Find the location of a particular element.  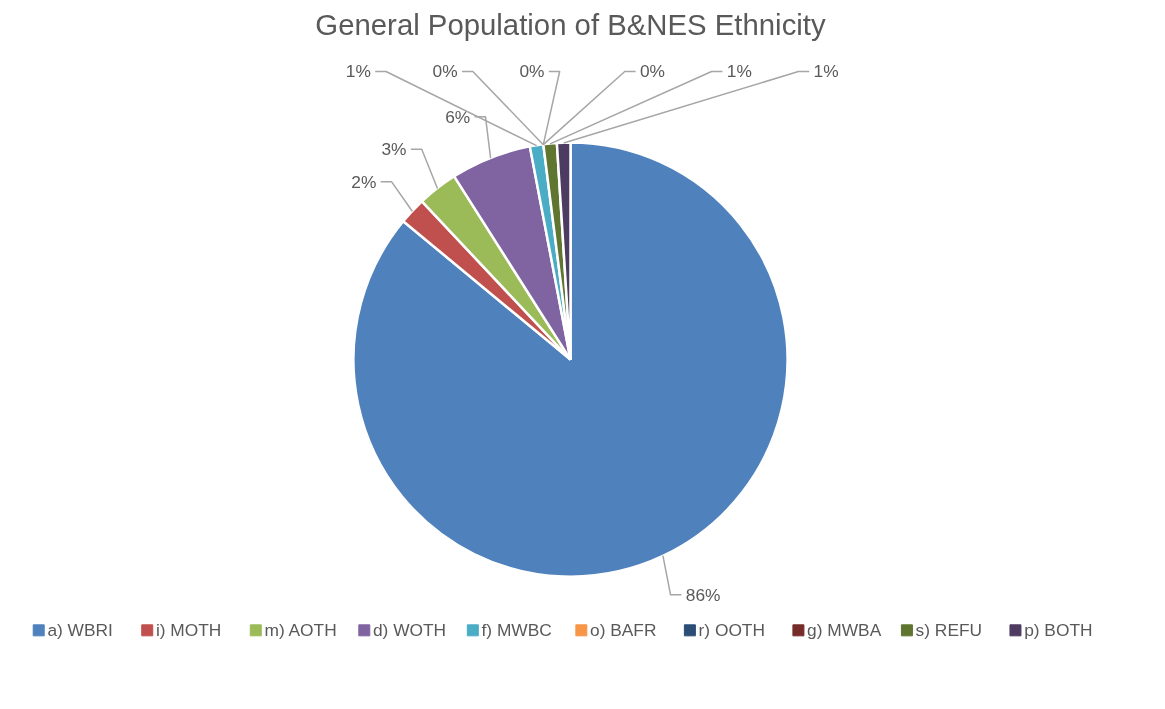

data-label: 86% is located at coordinates (703, 594).